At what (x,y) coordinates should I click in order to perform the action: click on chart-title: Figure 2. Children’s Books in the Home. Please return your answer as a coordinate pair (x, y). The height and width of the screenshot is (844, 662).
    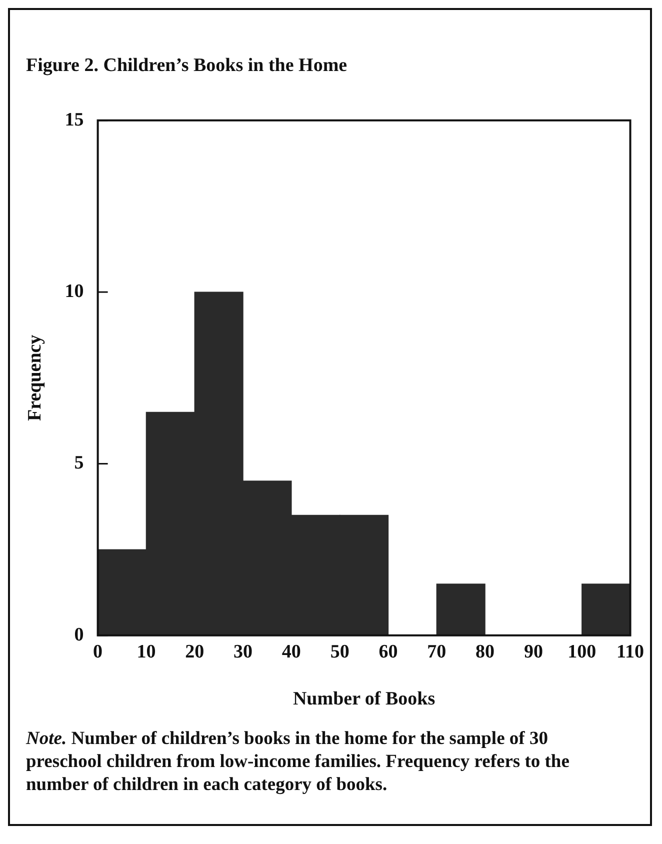
    Looking at the image, I should click on (187, 66).